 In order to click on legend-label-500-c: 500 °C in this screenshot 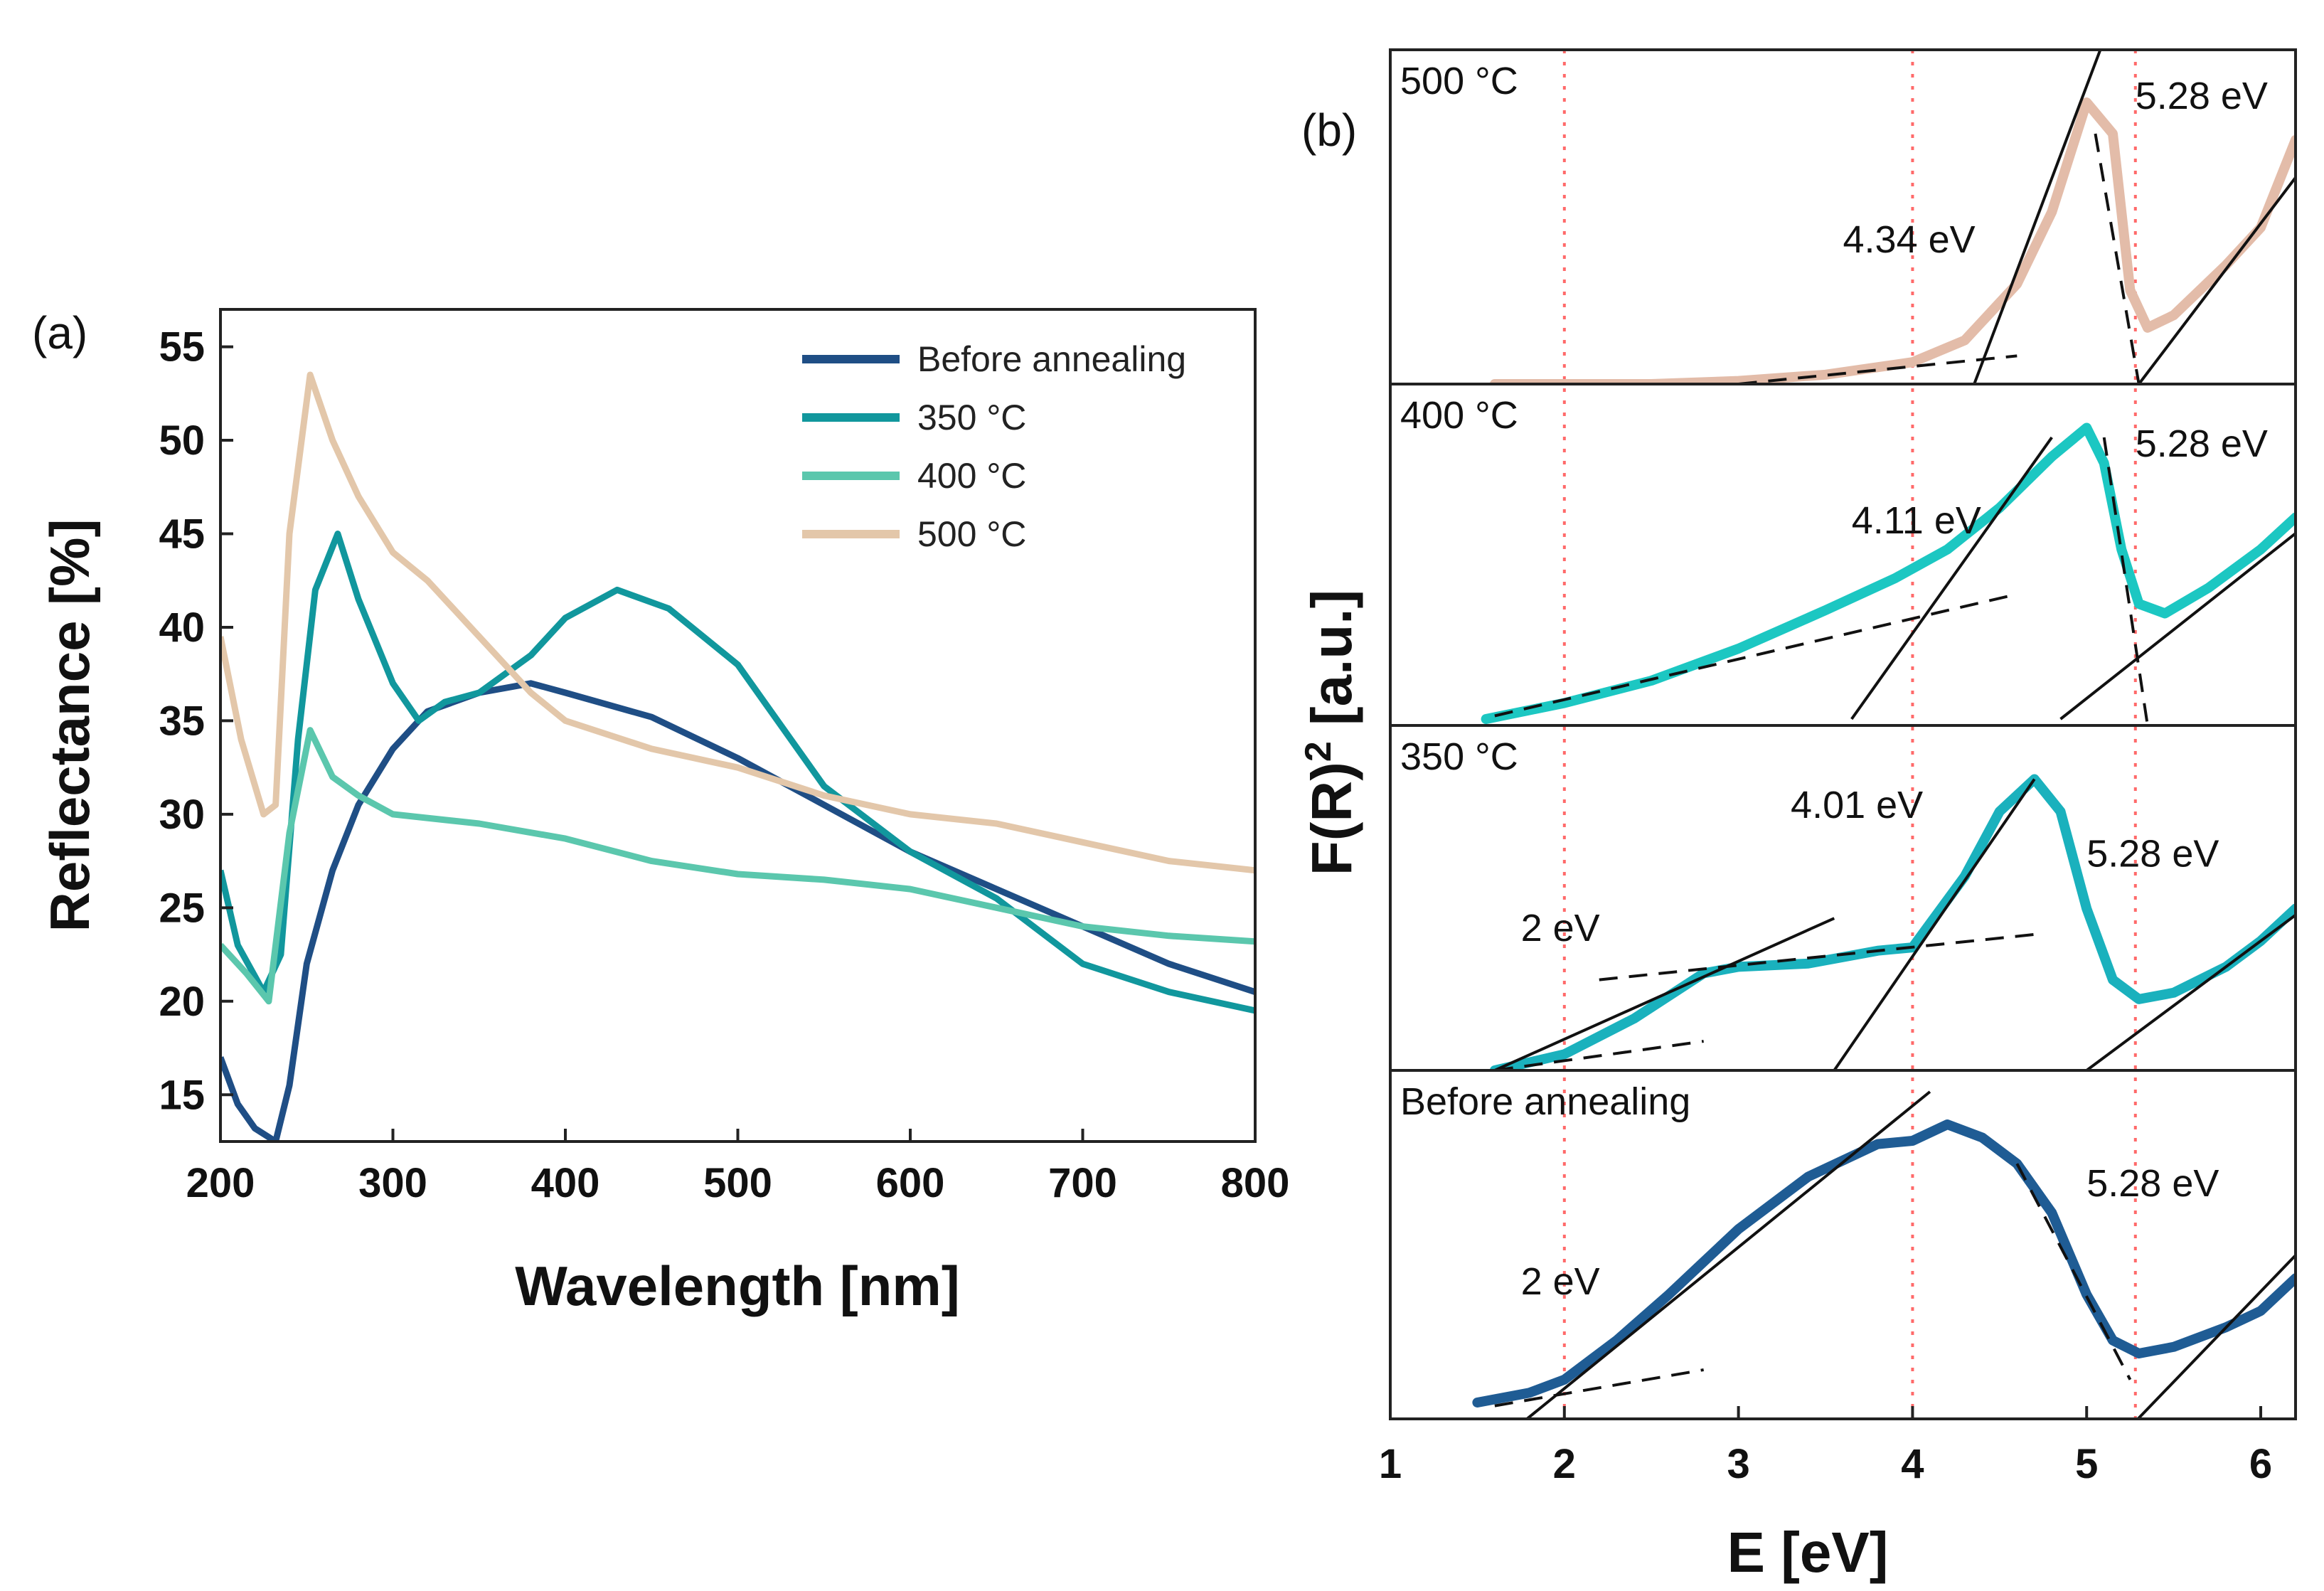, I will do `click(972, 534)`.